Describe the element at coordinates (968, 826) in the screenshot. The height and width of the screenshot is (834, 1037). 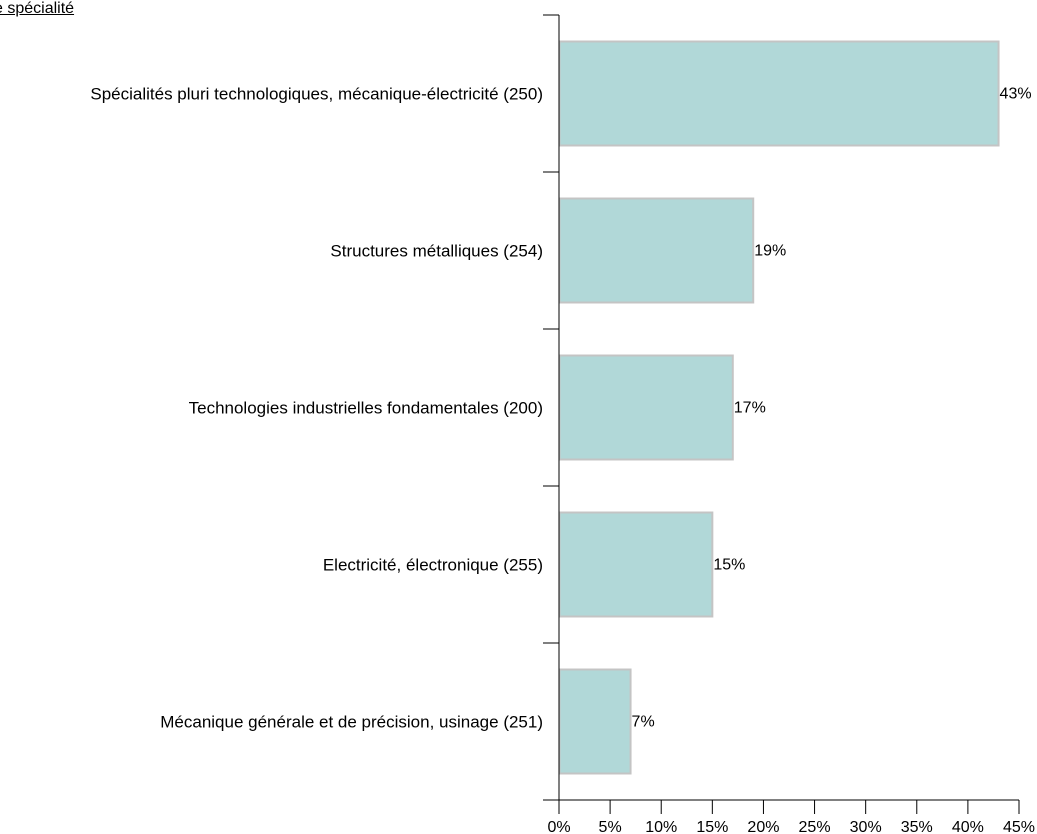
I see `x-tick-label: 40%` at that location.